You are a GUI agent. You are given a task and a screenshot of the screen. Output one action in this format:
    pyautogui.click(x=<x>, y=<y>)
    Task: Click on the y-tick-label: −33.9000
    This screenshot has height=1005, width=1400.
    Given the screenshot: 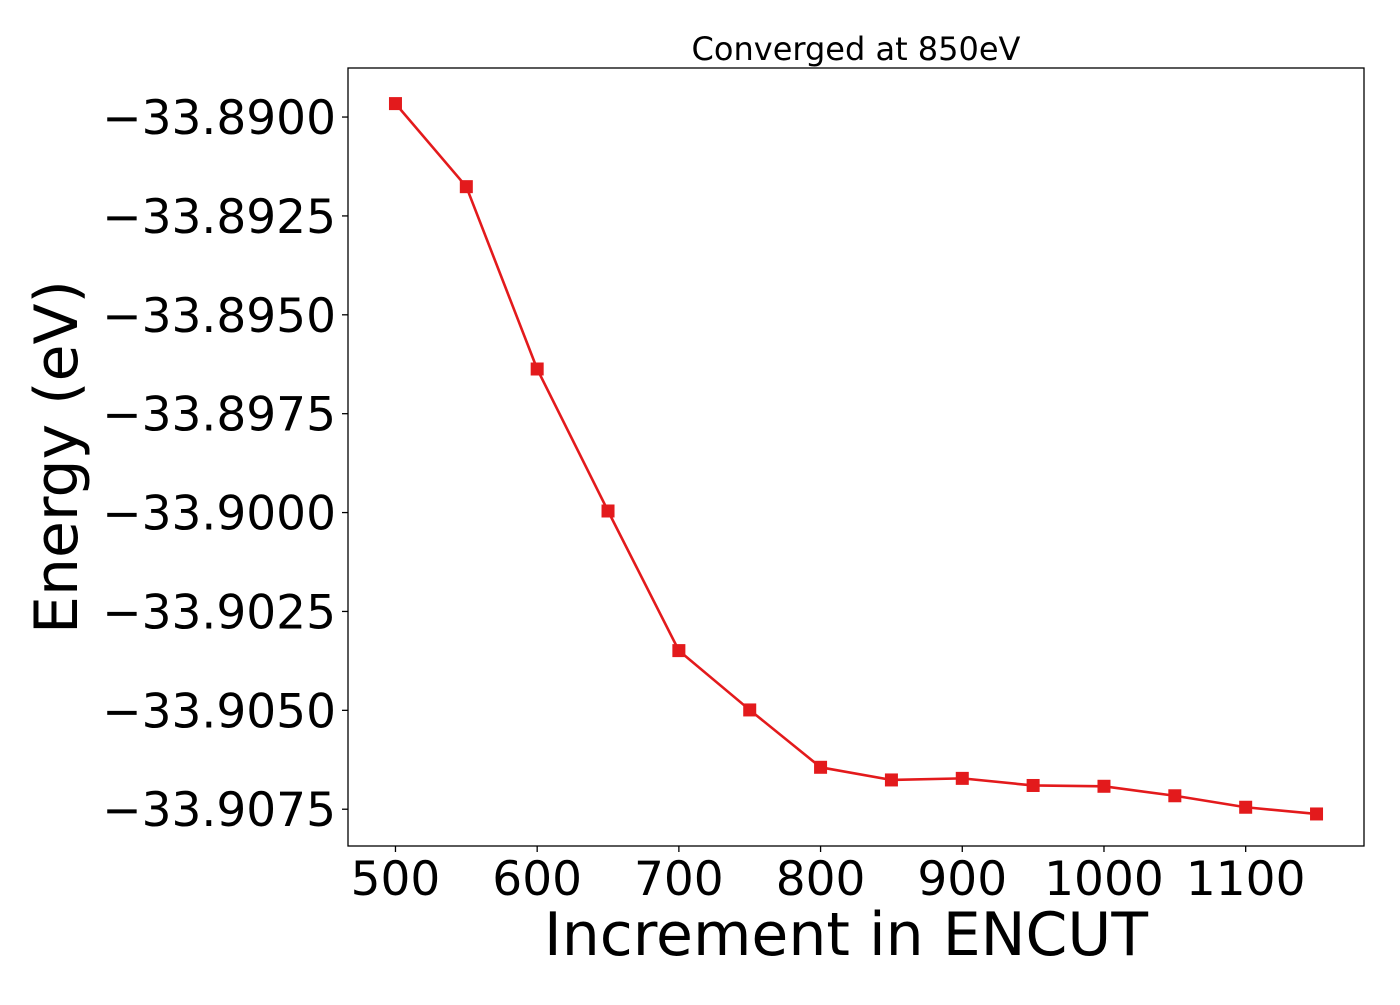 What is the action you would take?
    pyautogui.click(x=219, y=514)
    